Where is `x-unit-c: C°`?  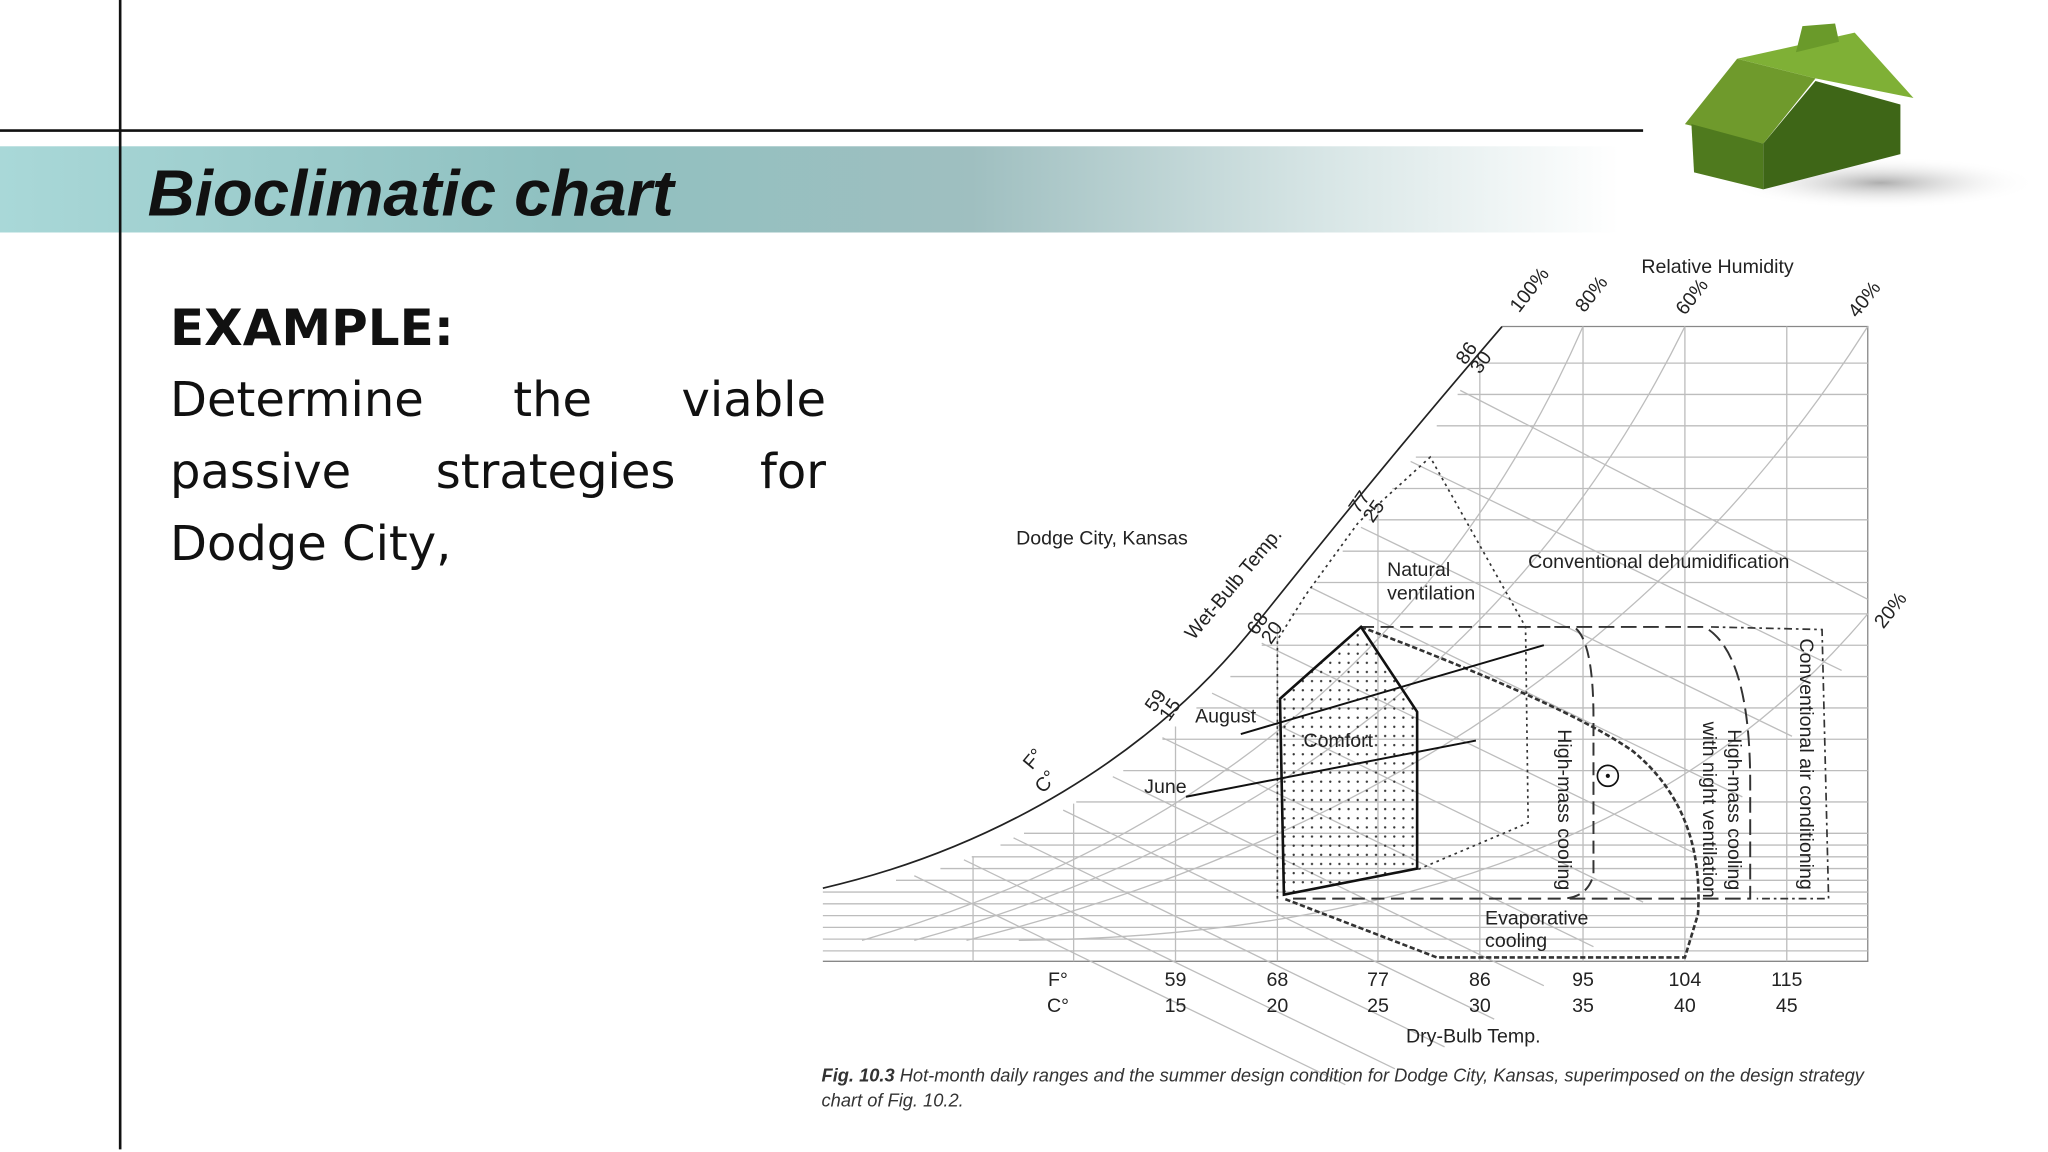 x-unit-c: C° is located at coordinates (1058, 1006).